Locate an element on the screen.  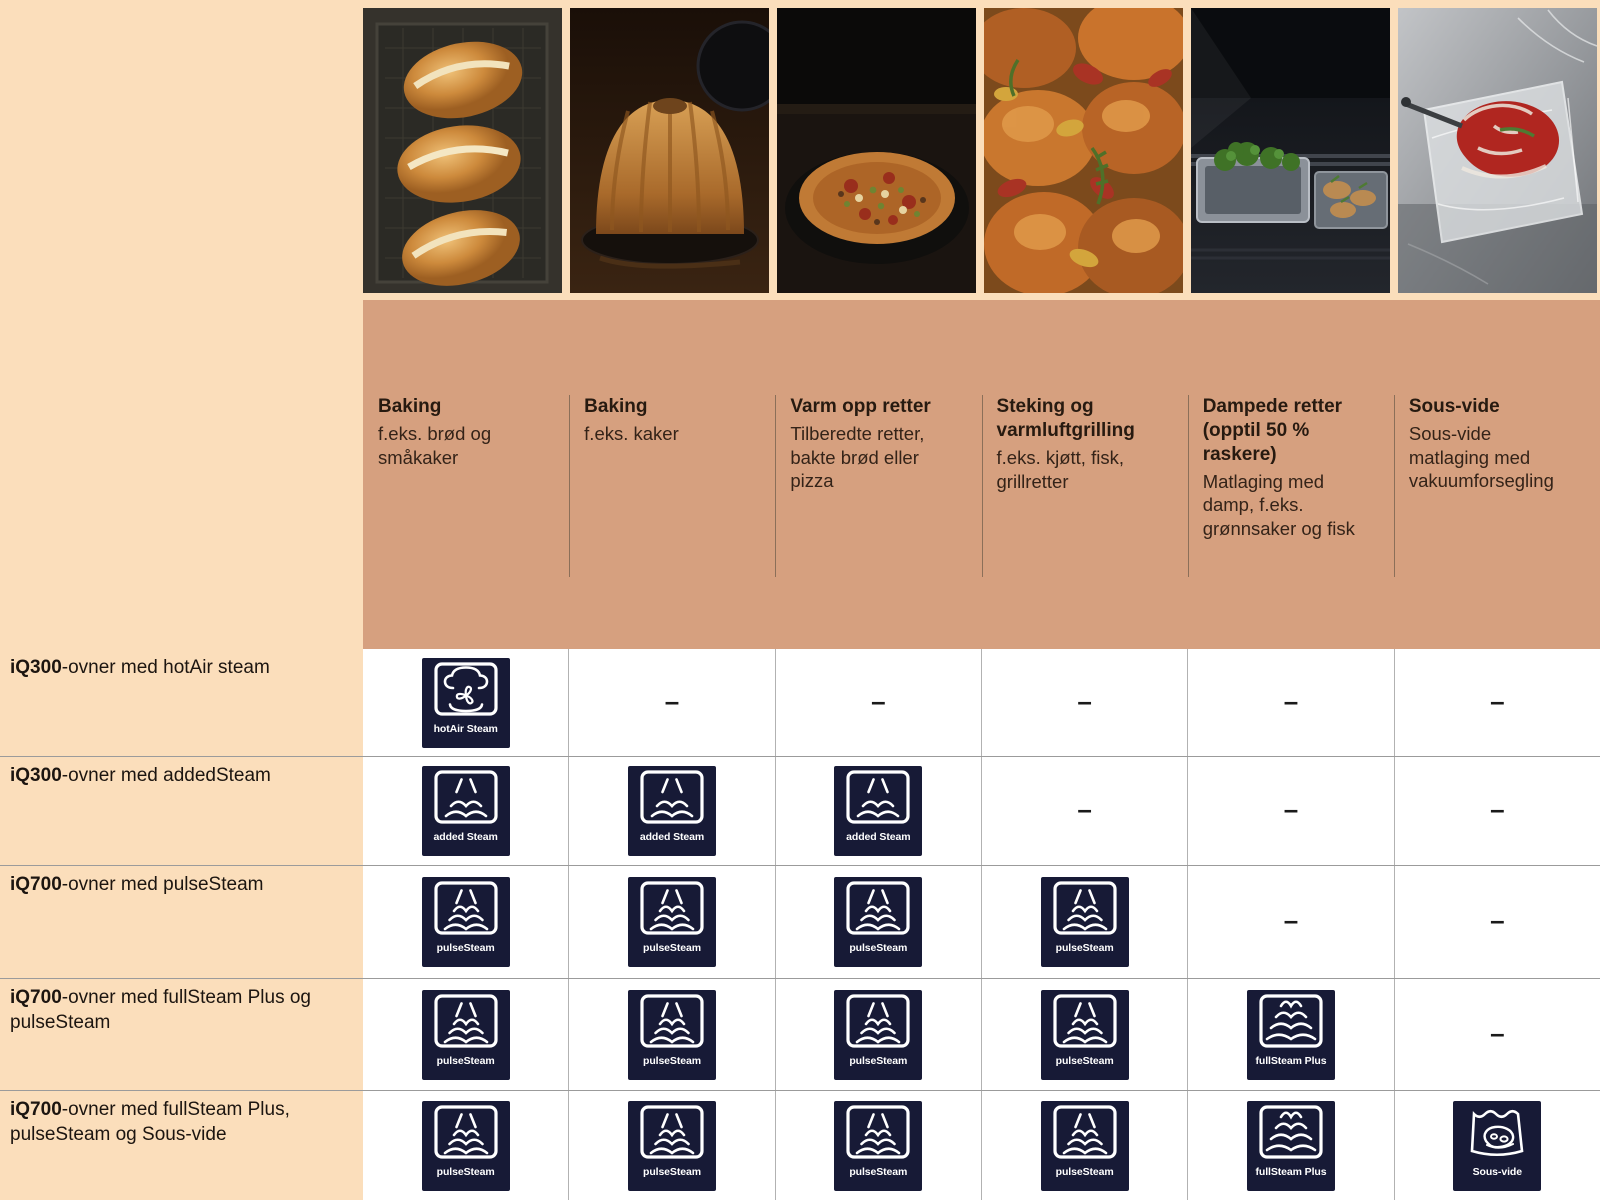
oven-series: iQ700 is located at coordinates (36, 997).